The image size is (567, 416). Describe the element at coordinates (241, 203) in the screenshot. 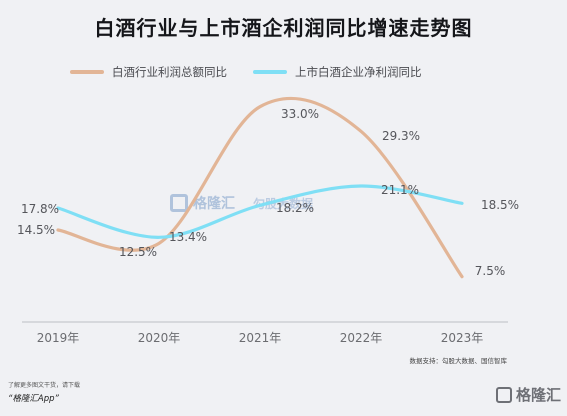

I see `watermark: 格隆汇 勾股大数据` at that location.